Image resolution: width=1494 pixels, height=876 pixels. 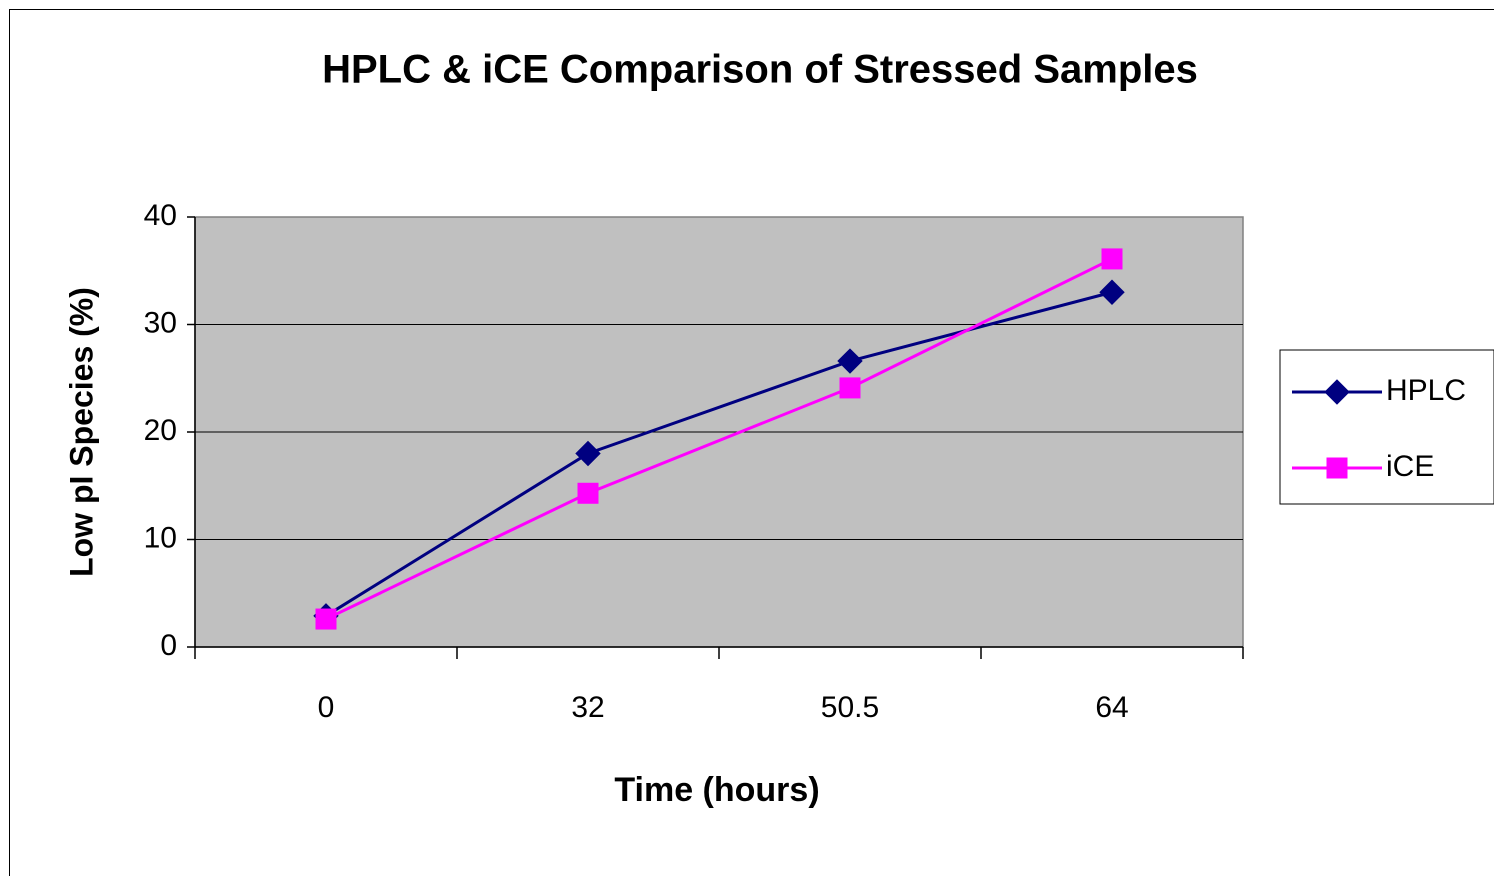 What do you see at coordinates (160, 322) in the screenshot?
I see `y-tick-label: 30` at bounding box center [160, 322].